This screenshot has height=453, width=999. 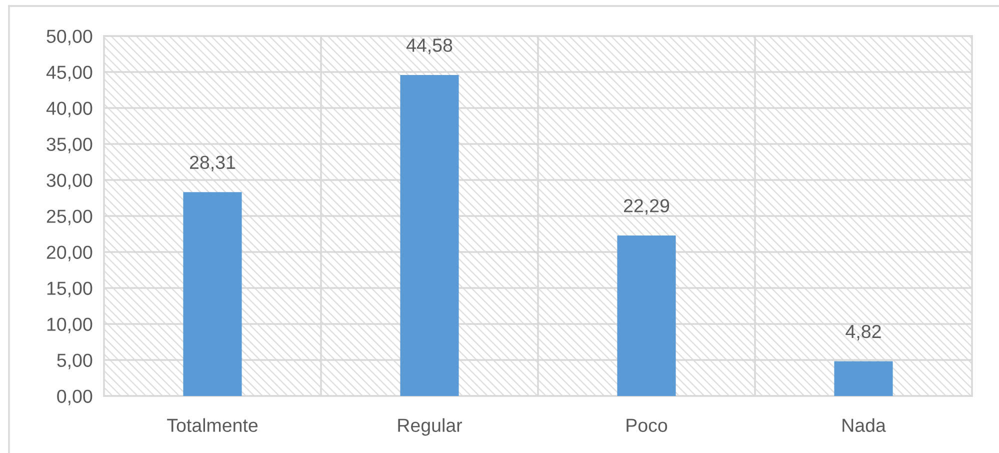 I want to click on data-label: 28,31, so click(x=213, y=164).